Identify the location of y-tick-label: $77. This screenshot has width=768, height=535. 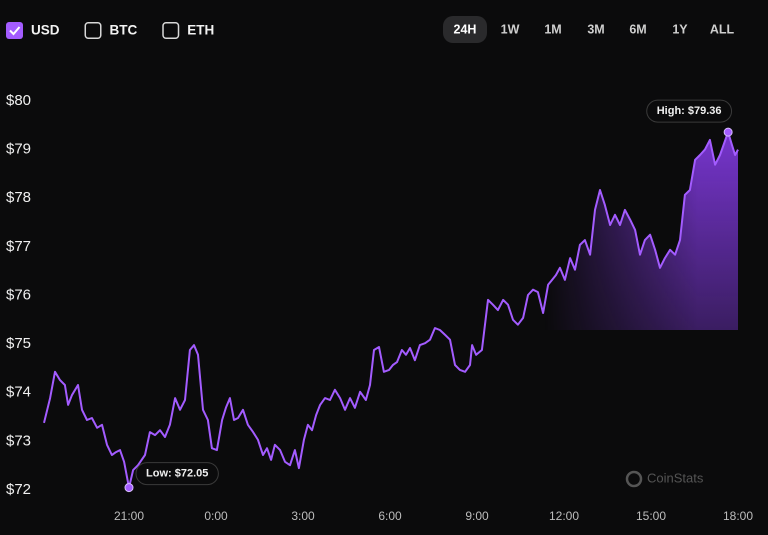
(18, 246).